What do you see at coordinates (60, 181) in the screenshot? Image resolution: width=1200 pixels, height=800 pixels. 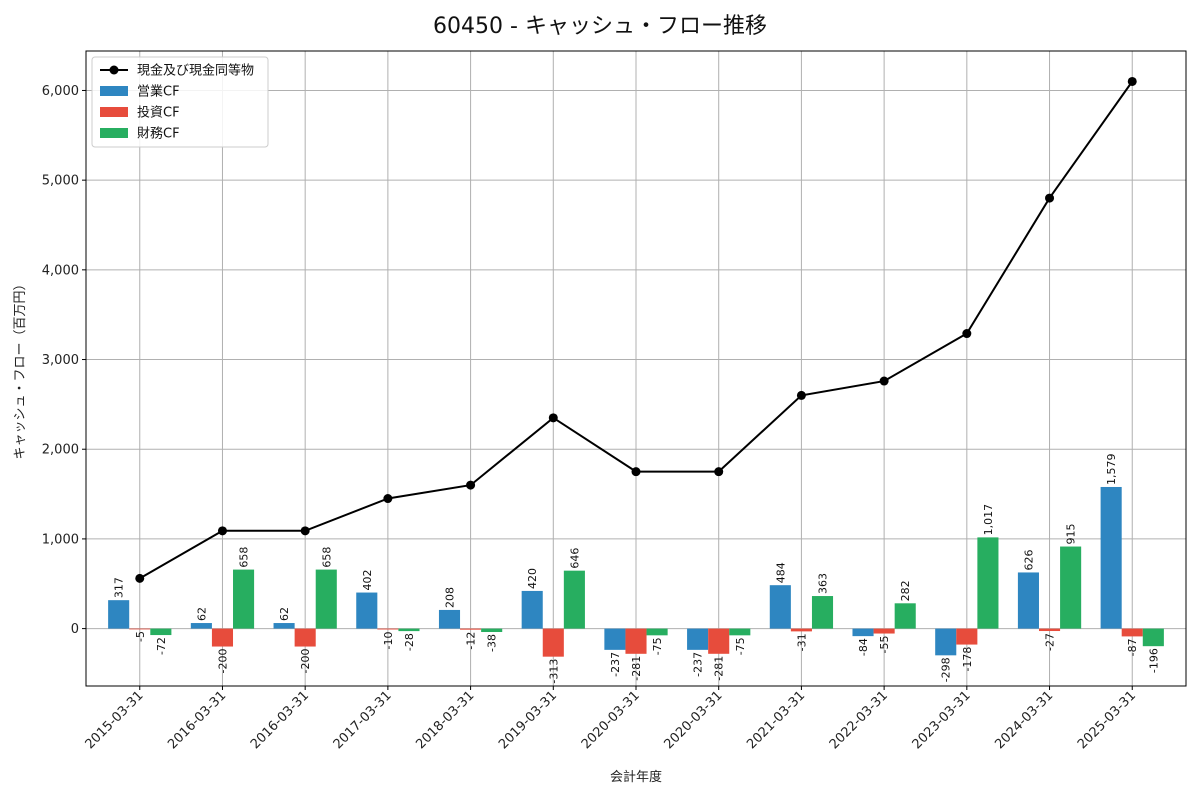 I see `y-tick-label: 5,000` at bounding box center [60, 181].